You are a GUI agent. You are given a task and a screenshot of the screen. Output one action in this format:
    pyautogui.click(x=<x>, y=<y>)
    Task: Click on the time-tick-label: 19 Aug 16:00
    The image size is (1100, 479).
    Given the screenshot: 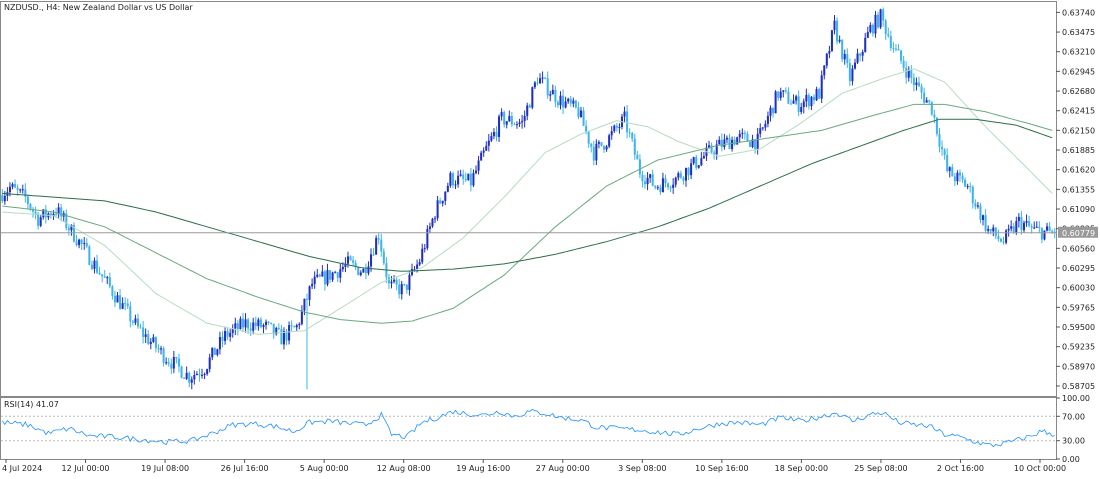 What is the action you would take?
    pyautogui.click(x=483, y=468)
    